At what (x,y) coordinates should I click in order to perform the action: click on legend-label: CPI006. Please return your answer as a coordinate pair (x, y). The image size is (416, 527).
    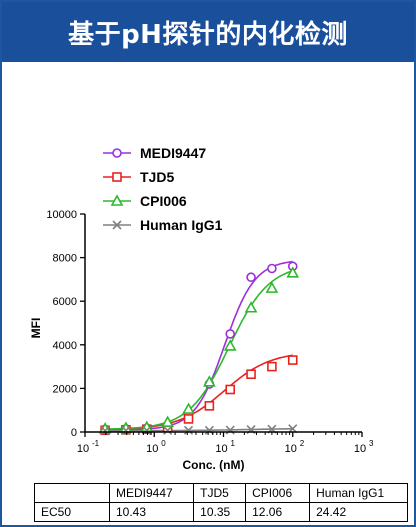
    Looking at the image, I should click on (163, 201).